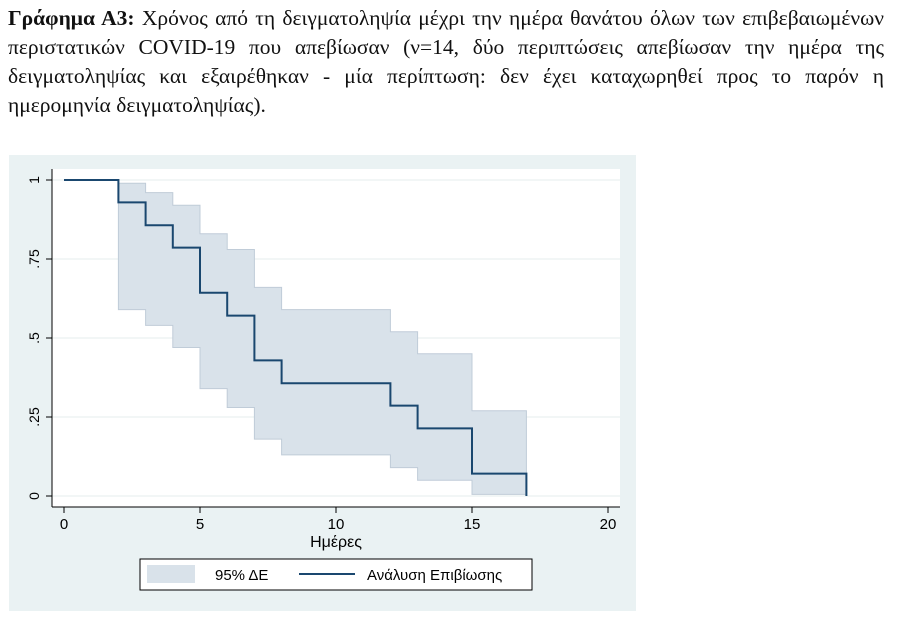 This screenshot has width=900, height=630. What do you see at coordinates (241, 575) in the screenshot?
I see `legend-label-ci: 95% ΔΕ` at bounding box center [241, 575].